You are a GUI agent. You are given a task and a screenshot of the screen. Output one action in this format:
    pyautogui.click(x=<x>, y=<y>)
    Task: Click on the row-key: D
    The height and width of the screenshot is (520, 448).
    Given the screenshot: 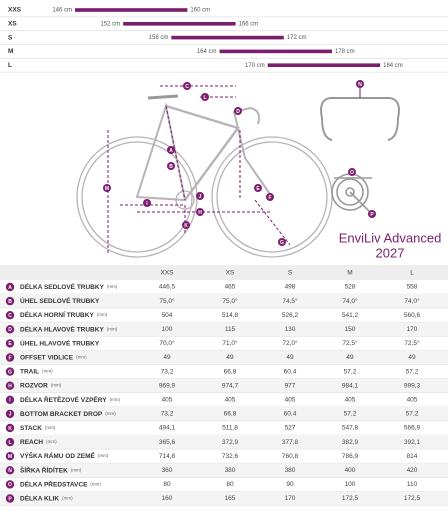 What is the action you would take?
    pyautogui.click(x=10, y=330)
    